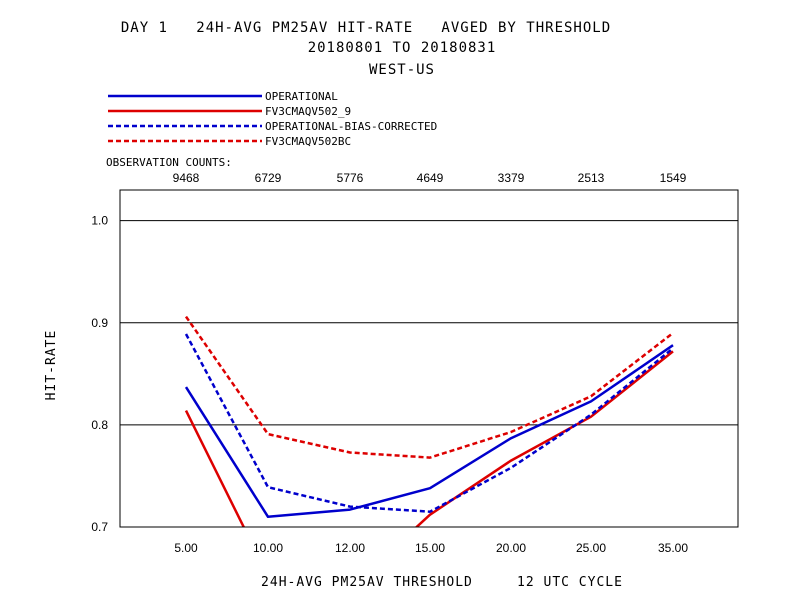  I want to click on x-tick-label: 15.00, so click(430, 548).